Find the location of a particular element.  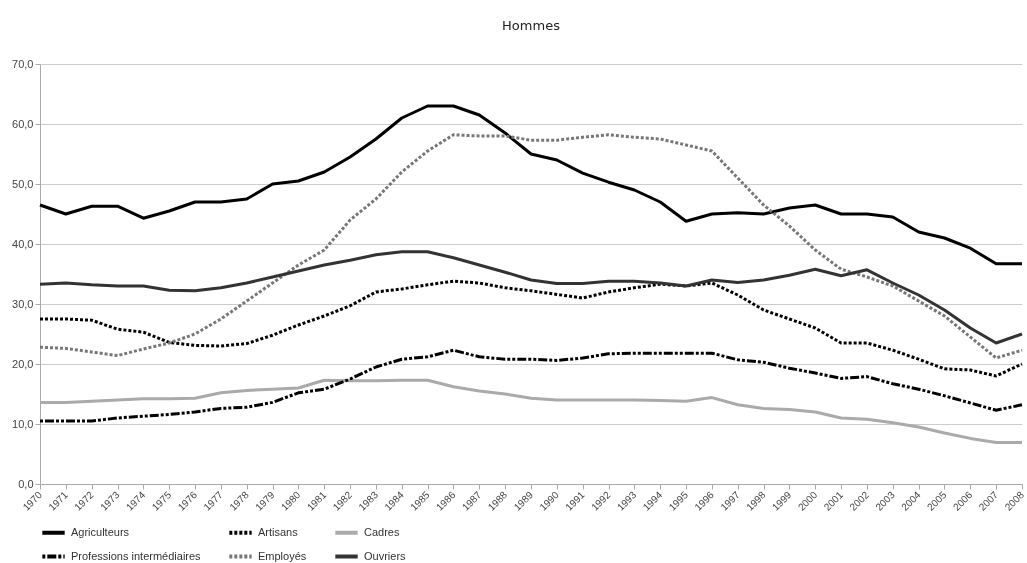

line-series is located at coordinates (531, 385).